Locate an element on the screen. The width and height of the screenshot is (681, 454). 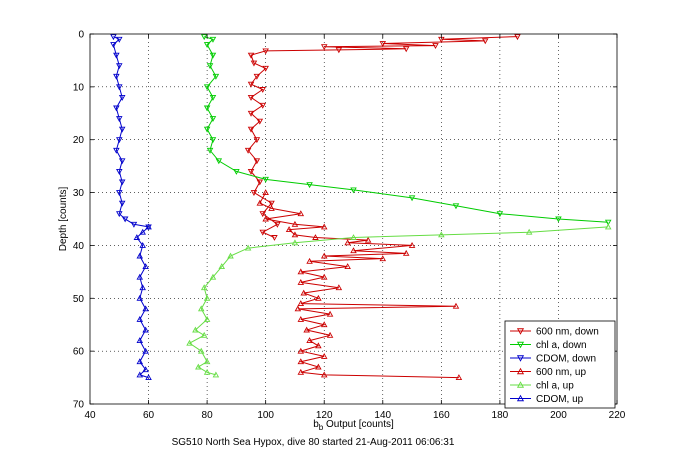
y-tick-label: 60 is located at coordinates (79, 352).